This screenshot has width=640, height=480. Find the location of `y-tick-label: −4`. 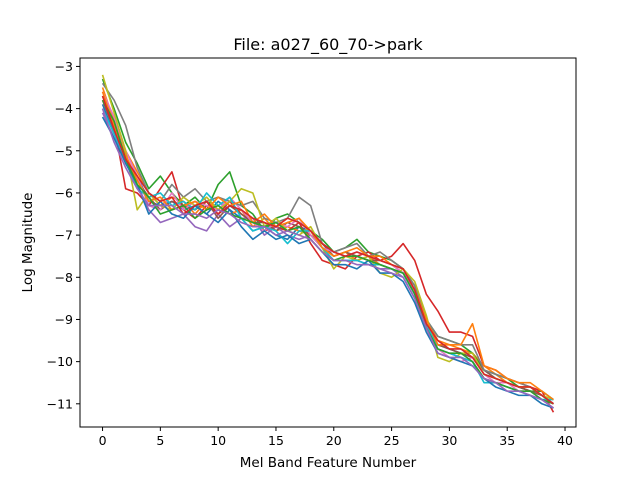

y-tick-label: −4 is located at coordinates (64, 108).